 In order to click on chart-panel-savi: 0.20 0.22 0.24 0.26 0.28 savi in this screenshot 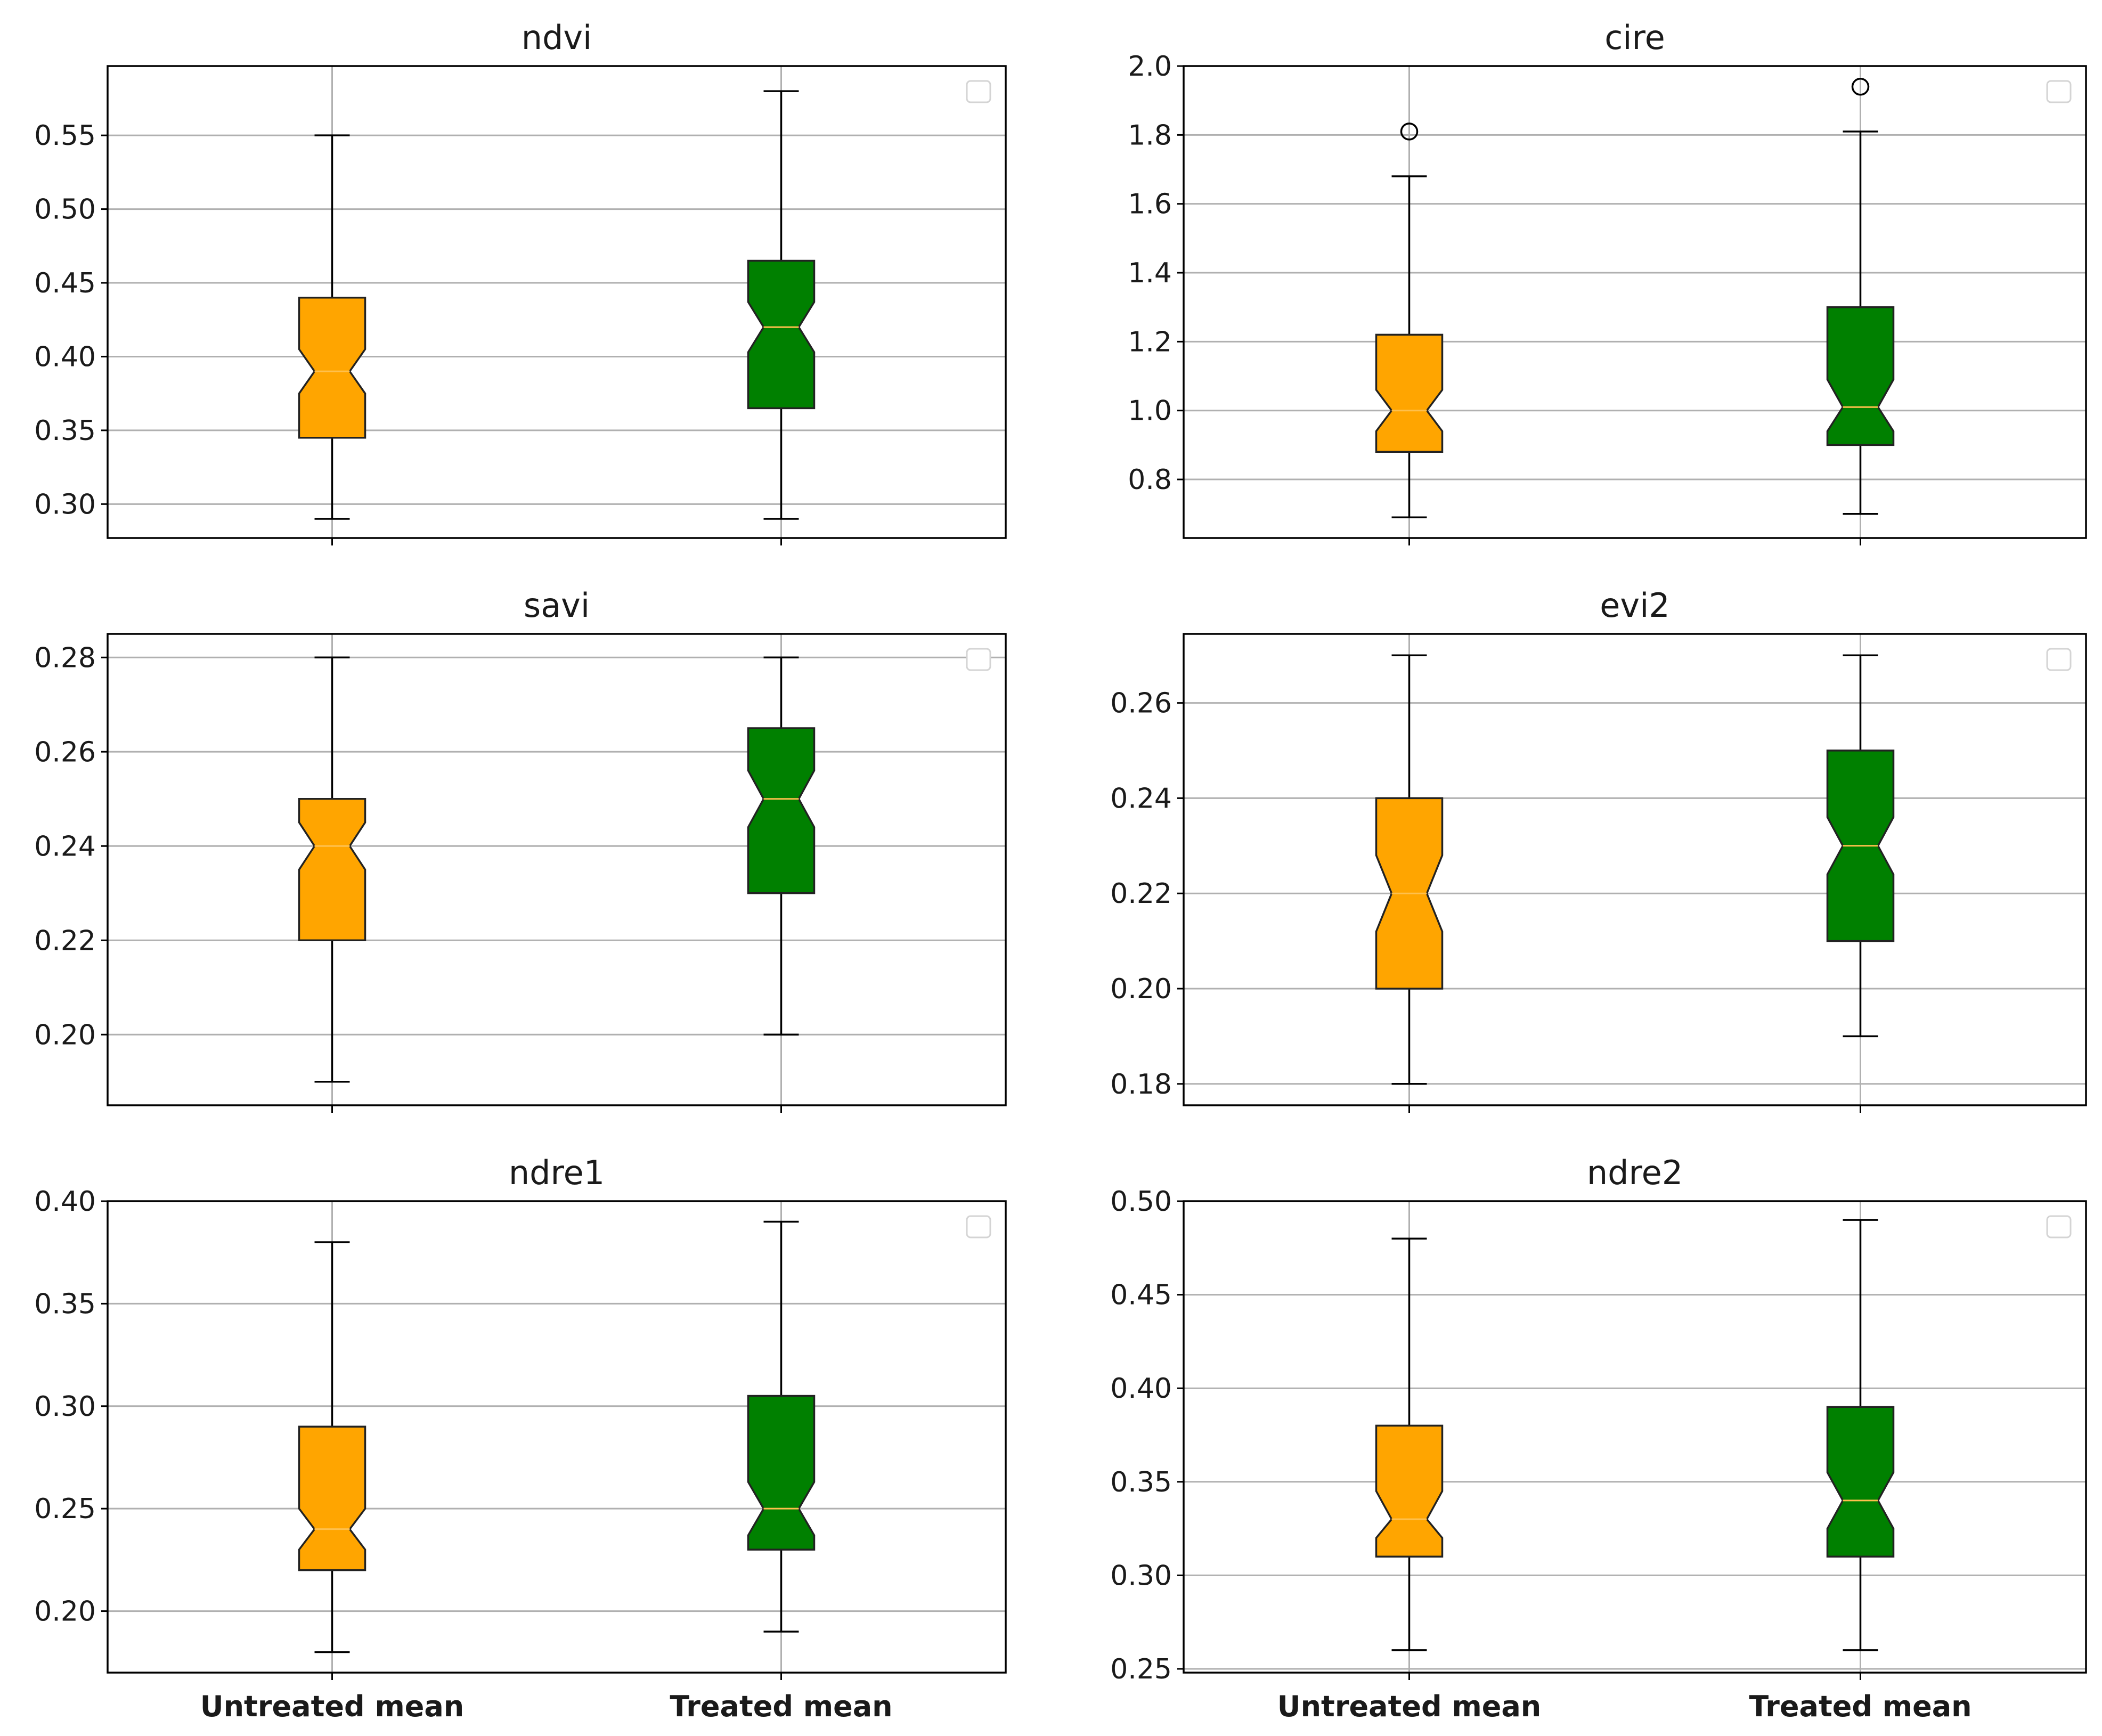, I will do `click(520, 849)`.